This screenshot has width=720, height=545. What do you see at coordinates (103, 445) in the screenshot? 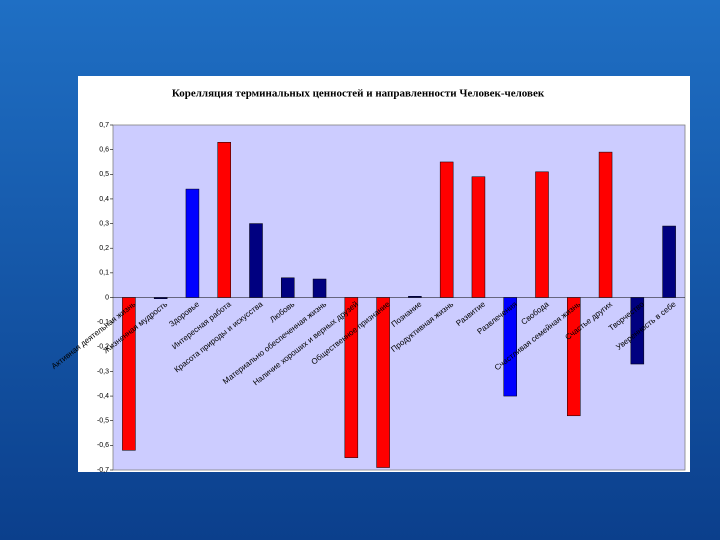
I see `y-tick-label: -0,6` at bounding box center [103, 445].